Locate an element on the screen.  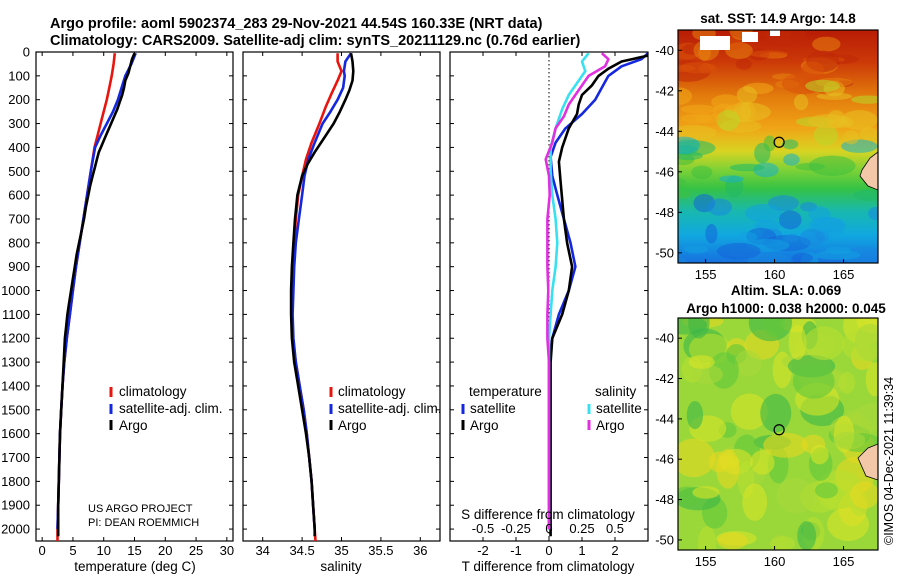
sla-map is located at coordinates (778, 434).